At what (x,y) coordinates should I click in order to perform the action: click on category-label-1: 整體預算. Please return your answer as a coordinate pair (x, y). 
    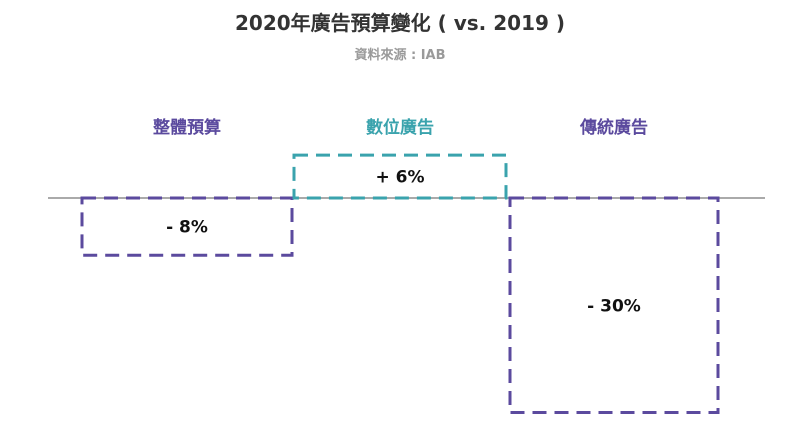
    Looking at the image, I should click on (187, 127).